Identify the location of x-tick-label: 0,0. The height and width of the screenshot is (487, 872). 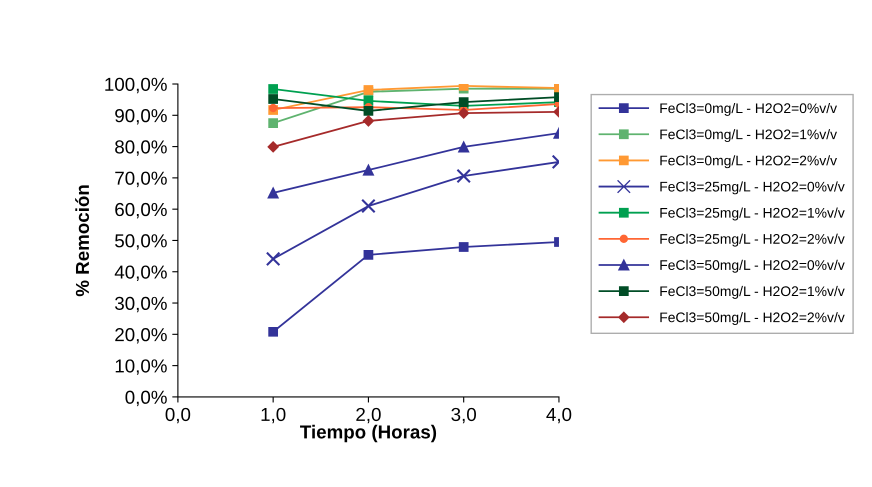
(178, 416).